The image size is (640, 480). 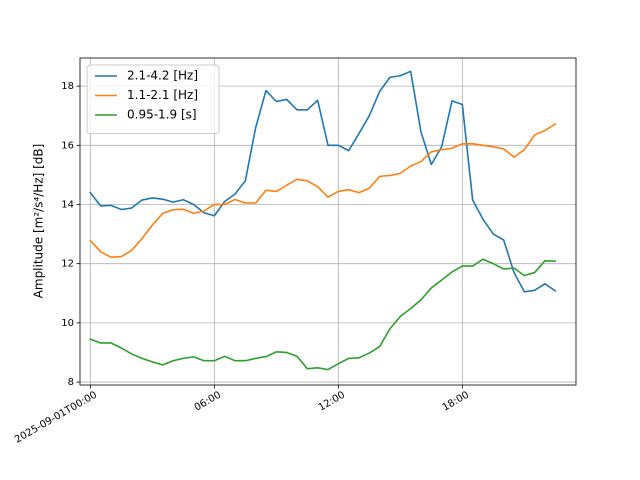 I want to click on legend-label: 2.1-4.2 [Hz], so click(x=162, y=76).